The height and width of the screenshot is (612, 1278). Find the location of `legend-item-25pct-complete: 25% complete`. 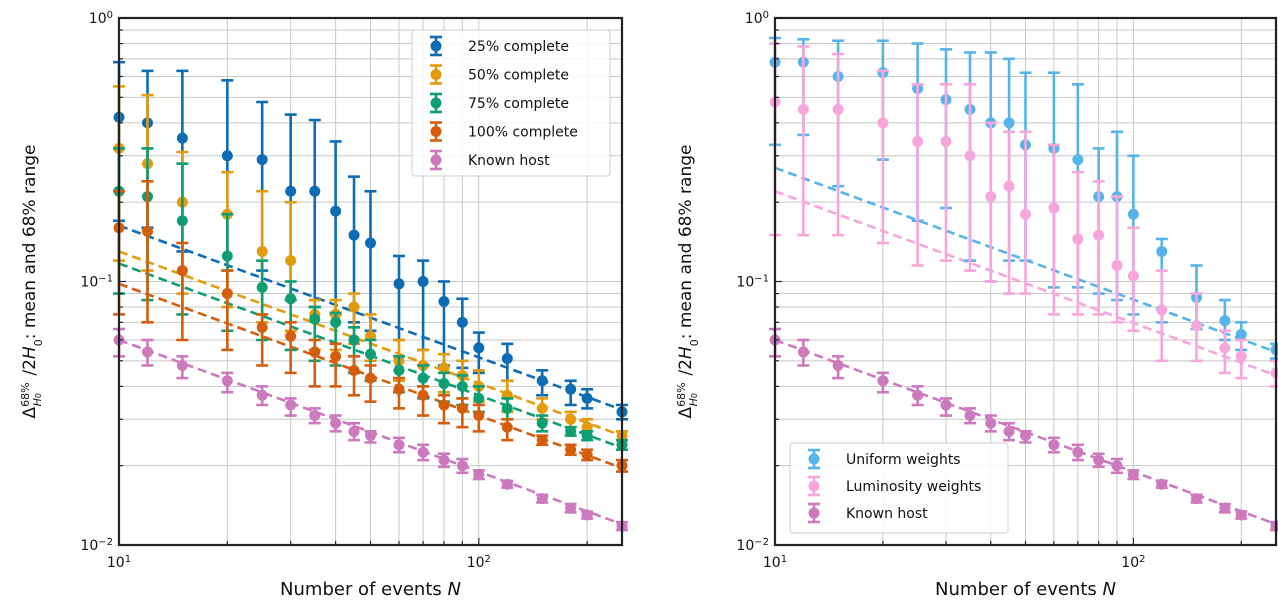

legend-item-25pct-complete: 25% complete is located at coordinates (499, 46).